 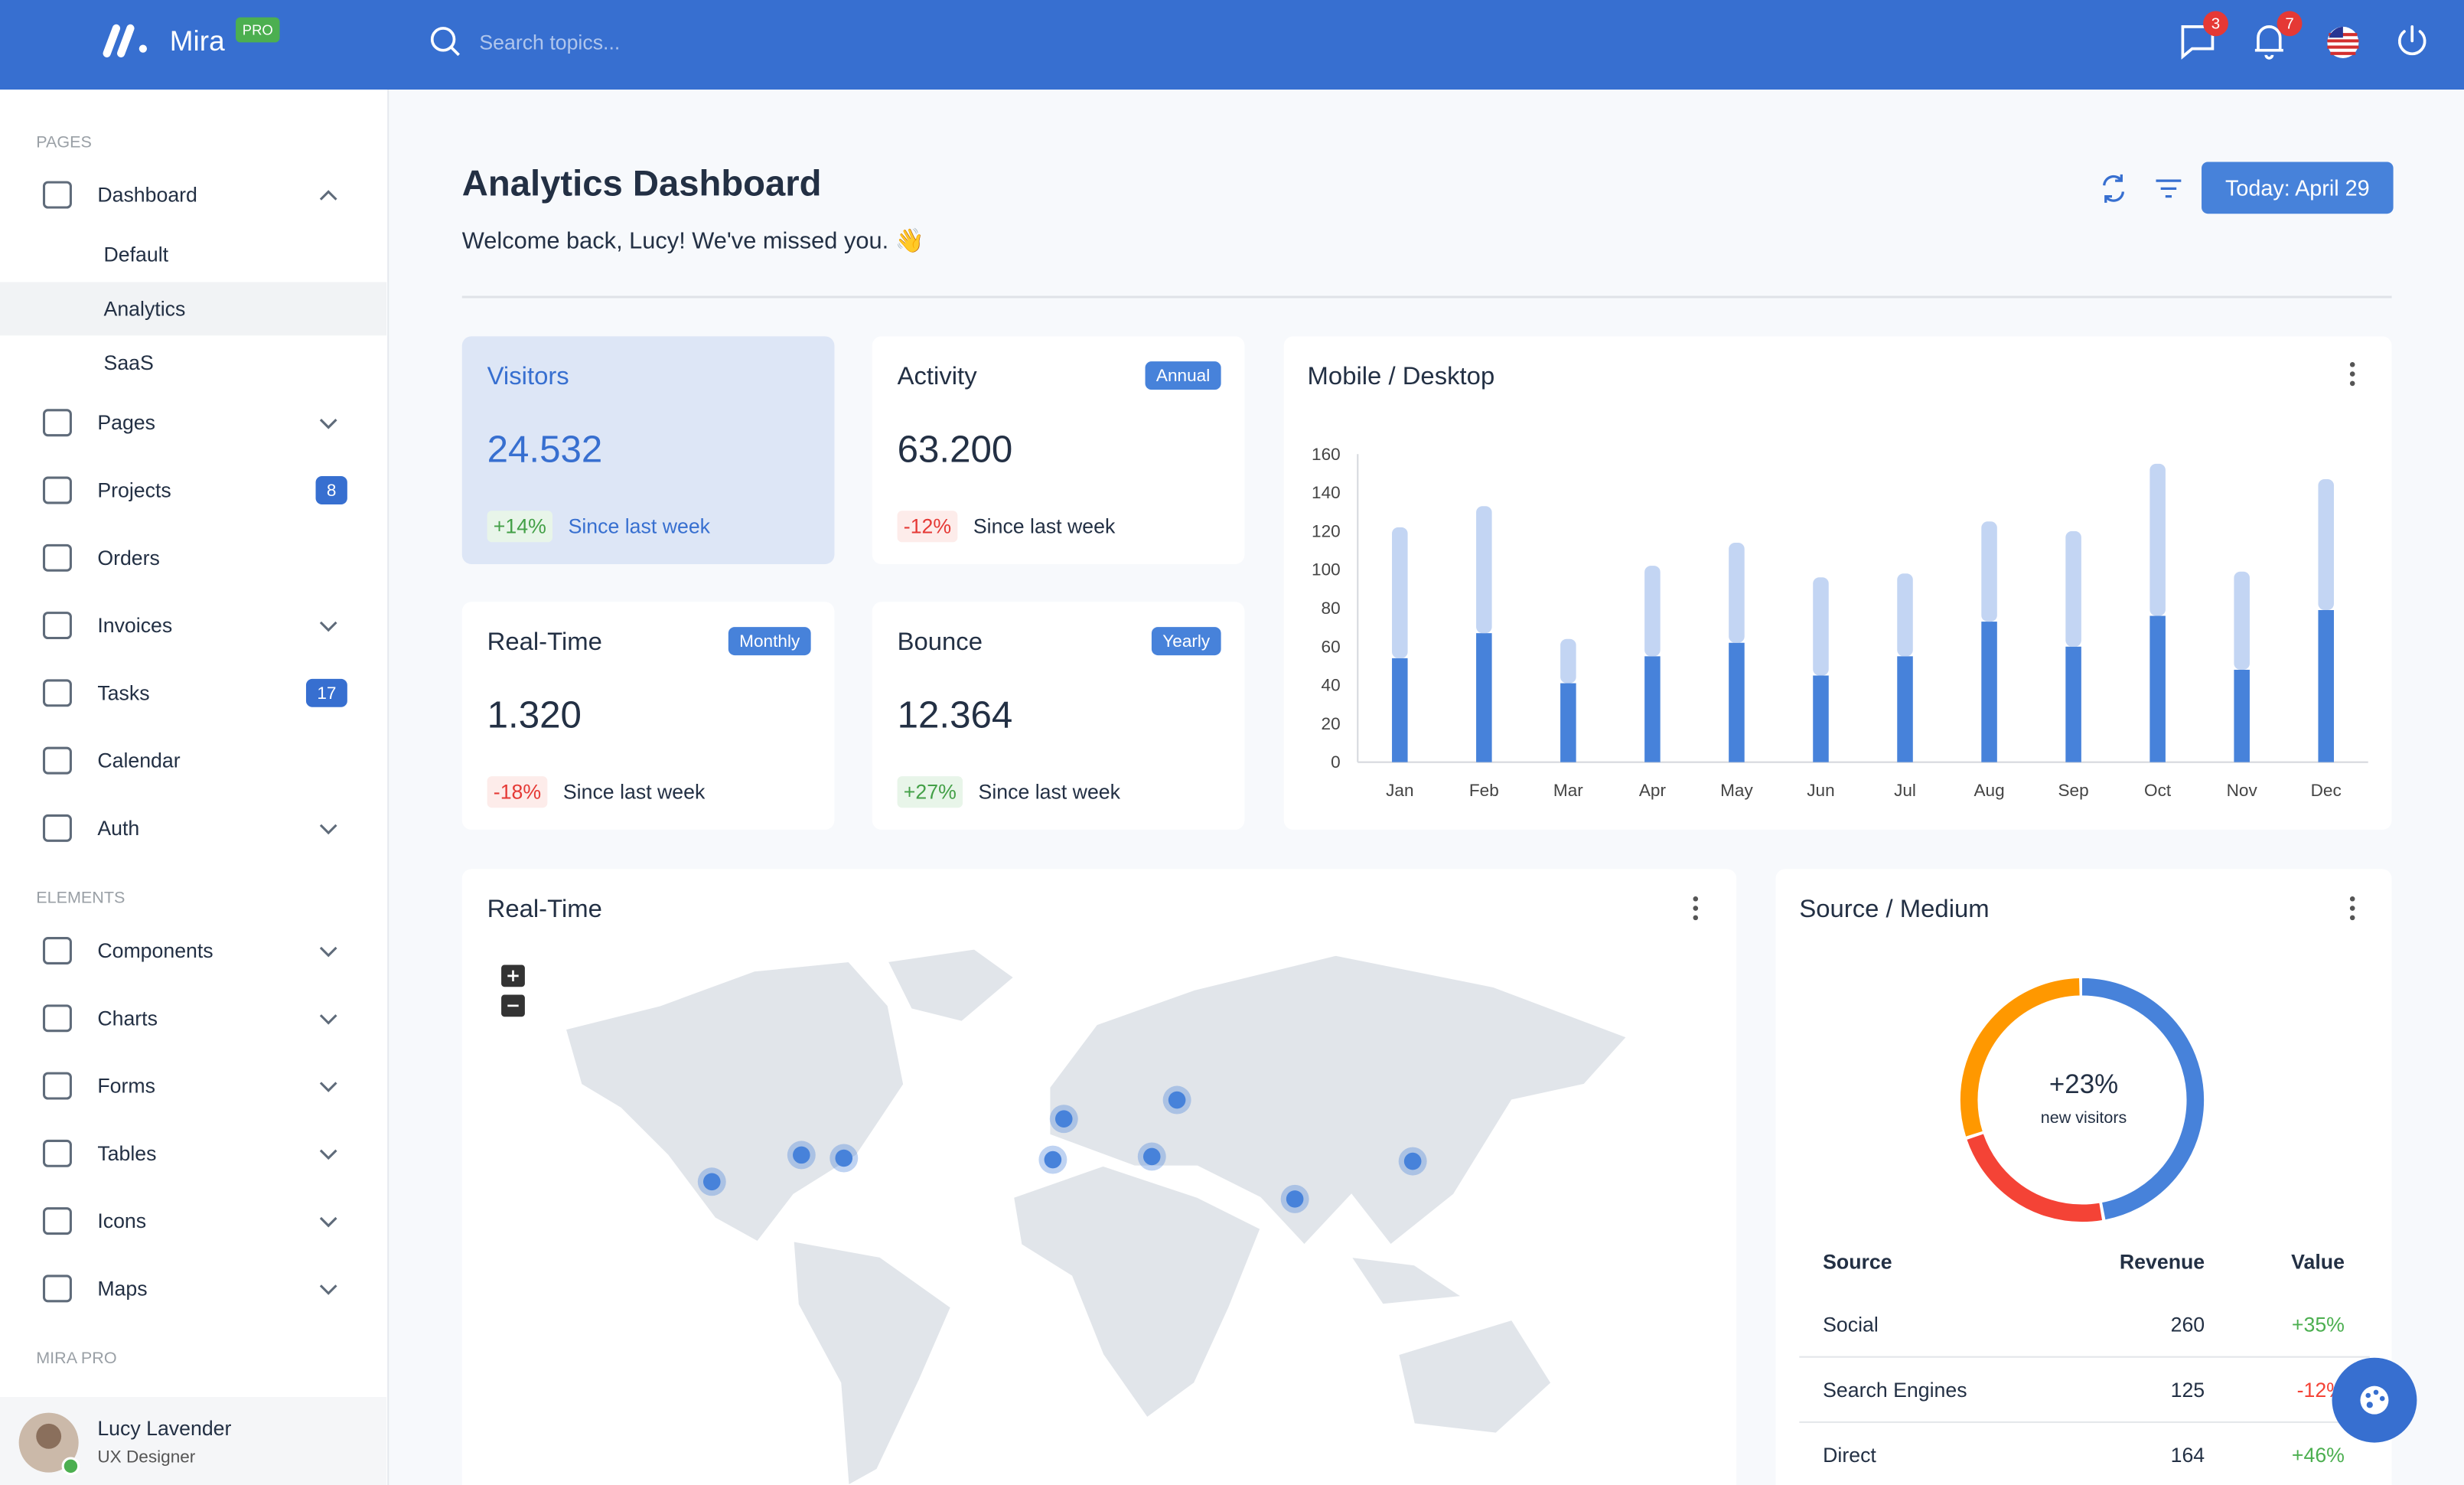 I want to click on x-tick-label: Jun, so click(x=1820, y=790).